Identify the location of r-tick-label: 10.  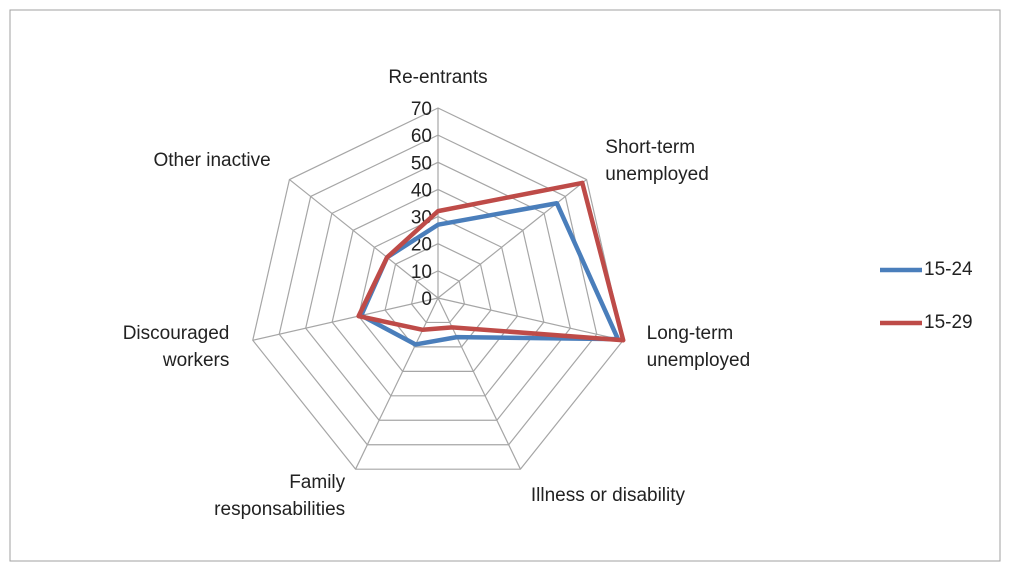
(421, 272).